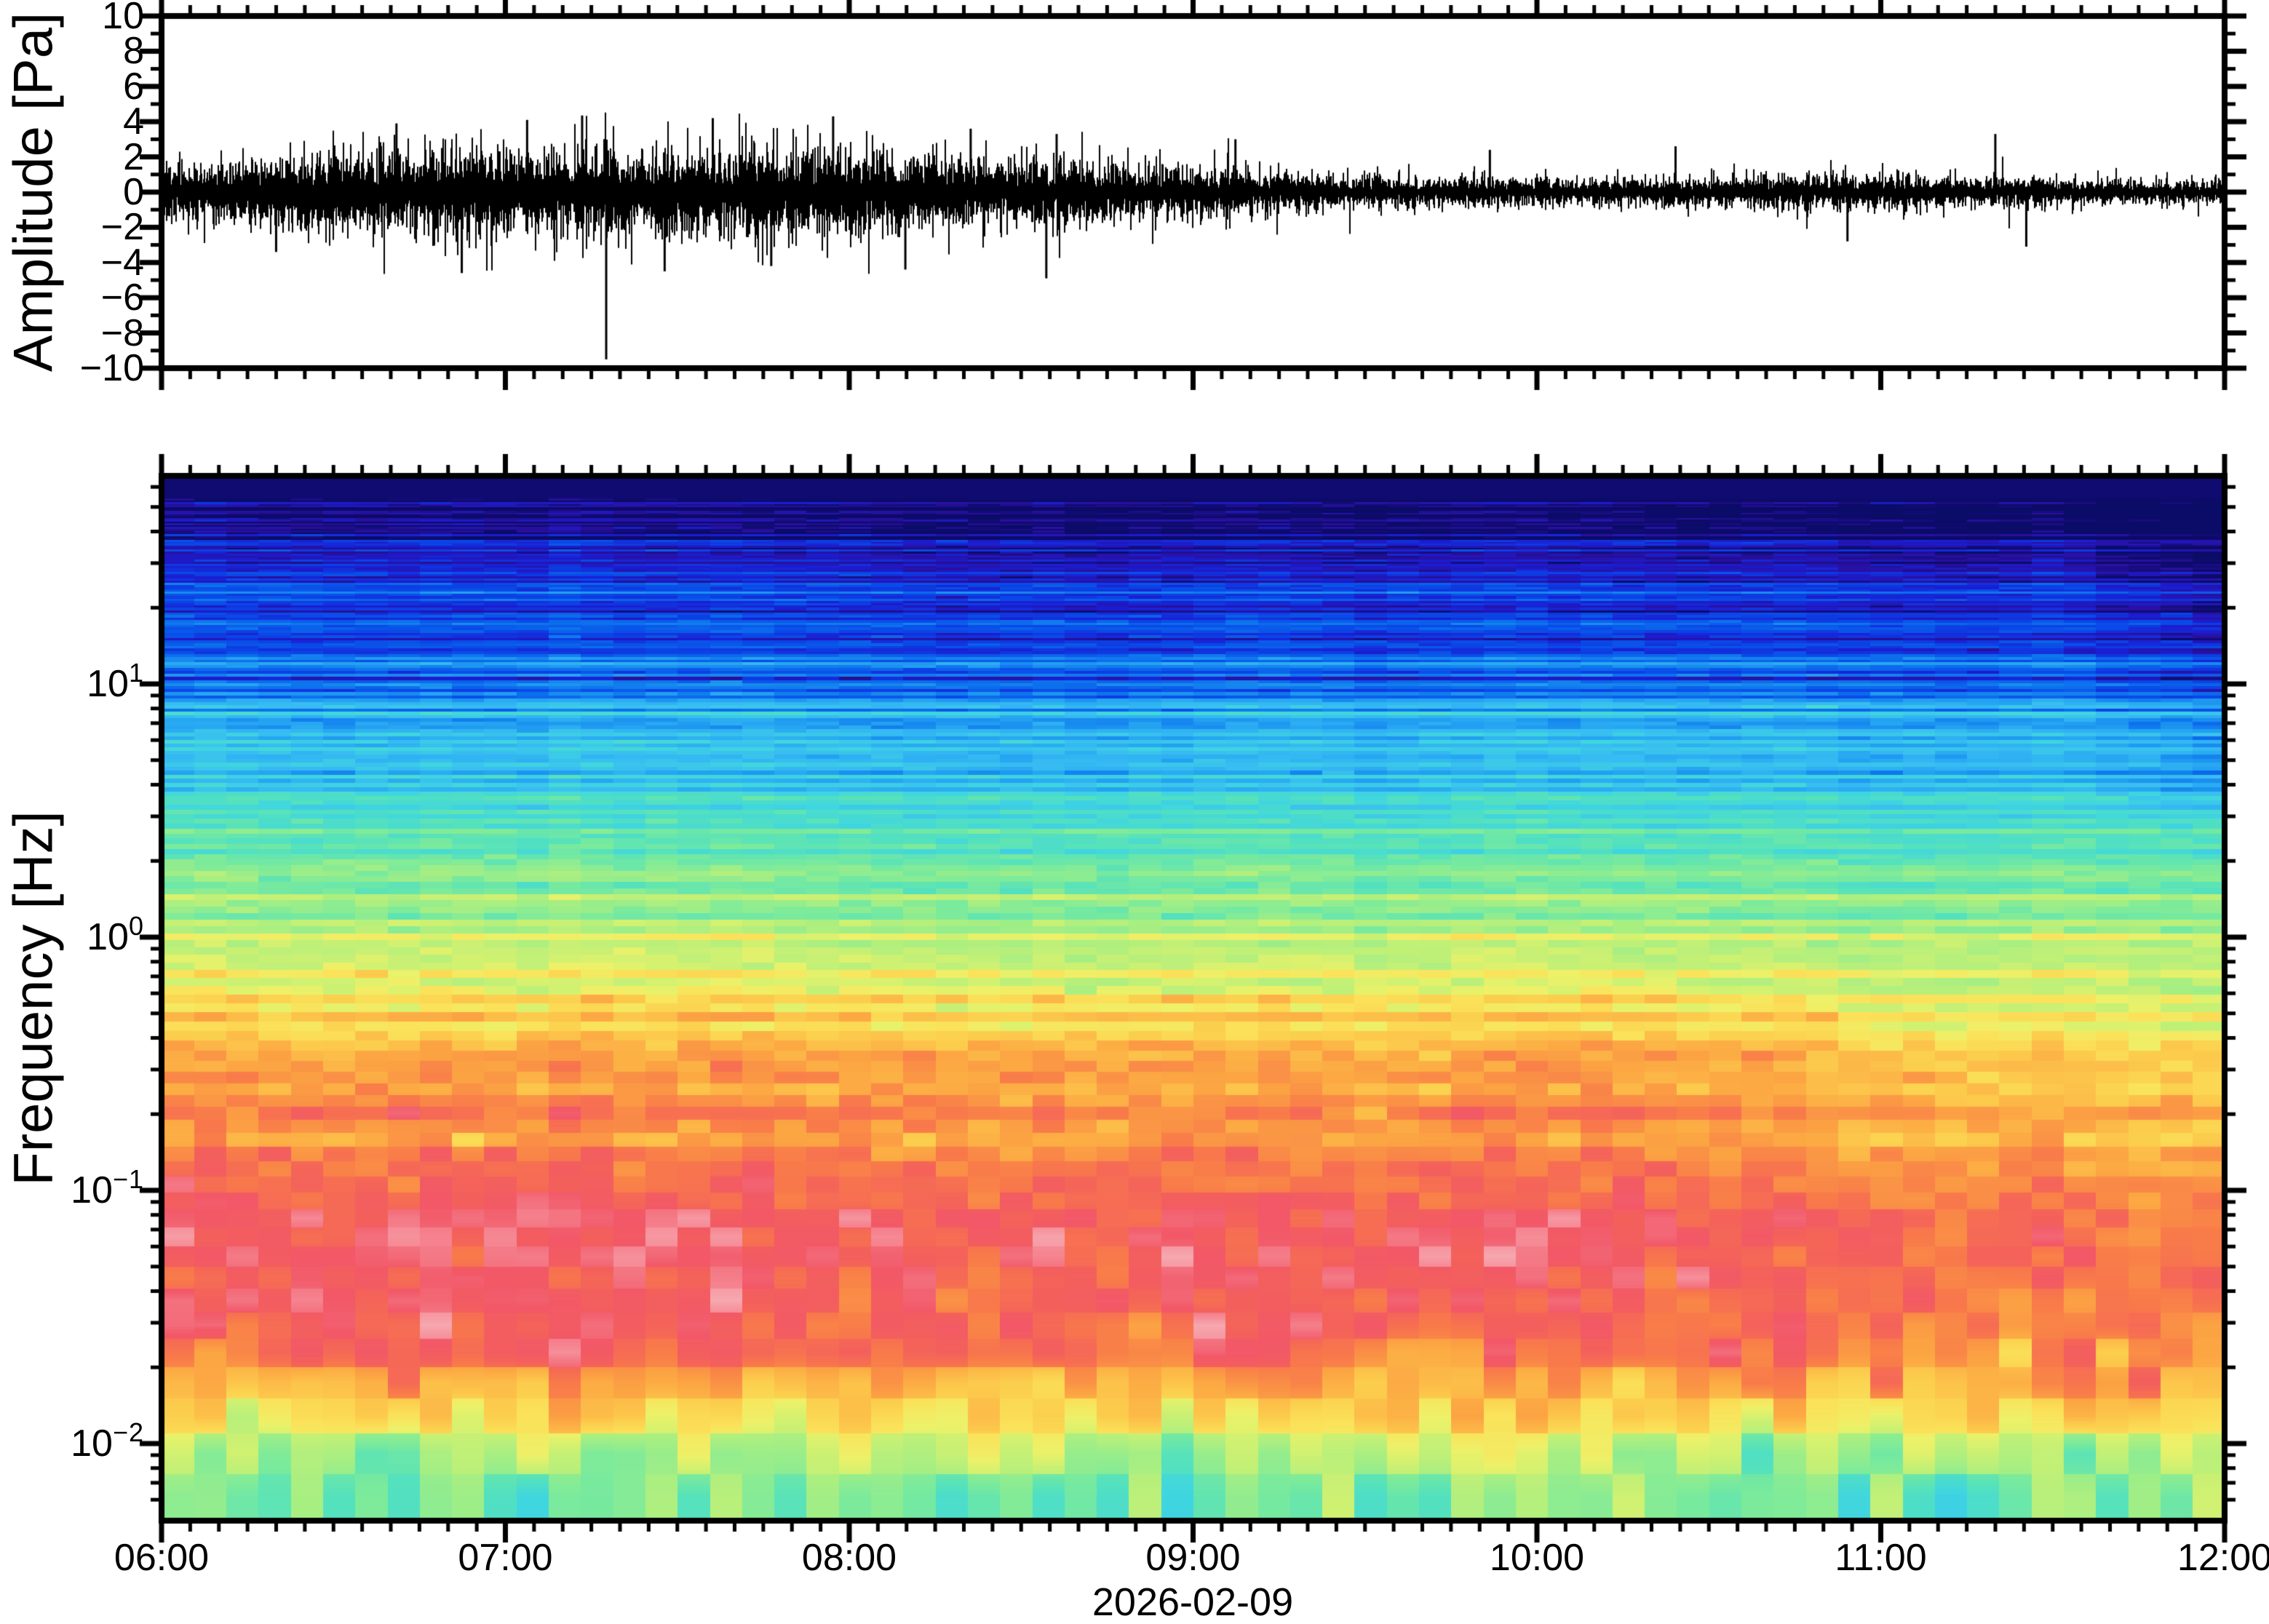 The image size is (2269, 1624). What do you see at coordinates (133, 121) in the screenshot?
I see `amplitude-tick-label: 4` at bounding box center [133, 121].